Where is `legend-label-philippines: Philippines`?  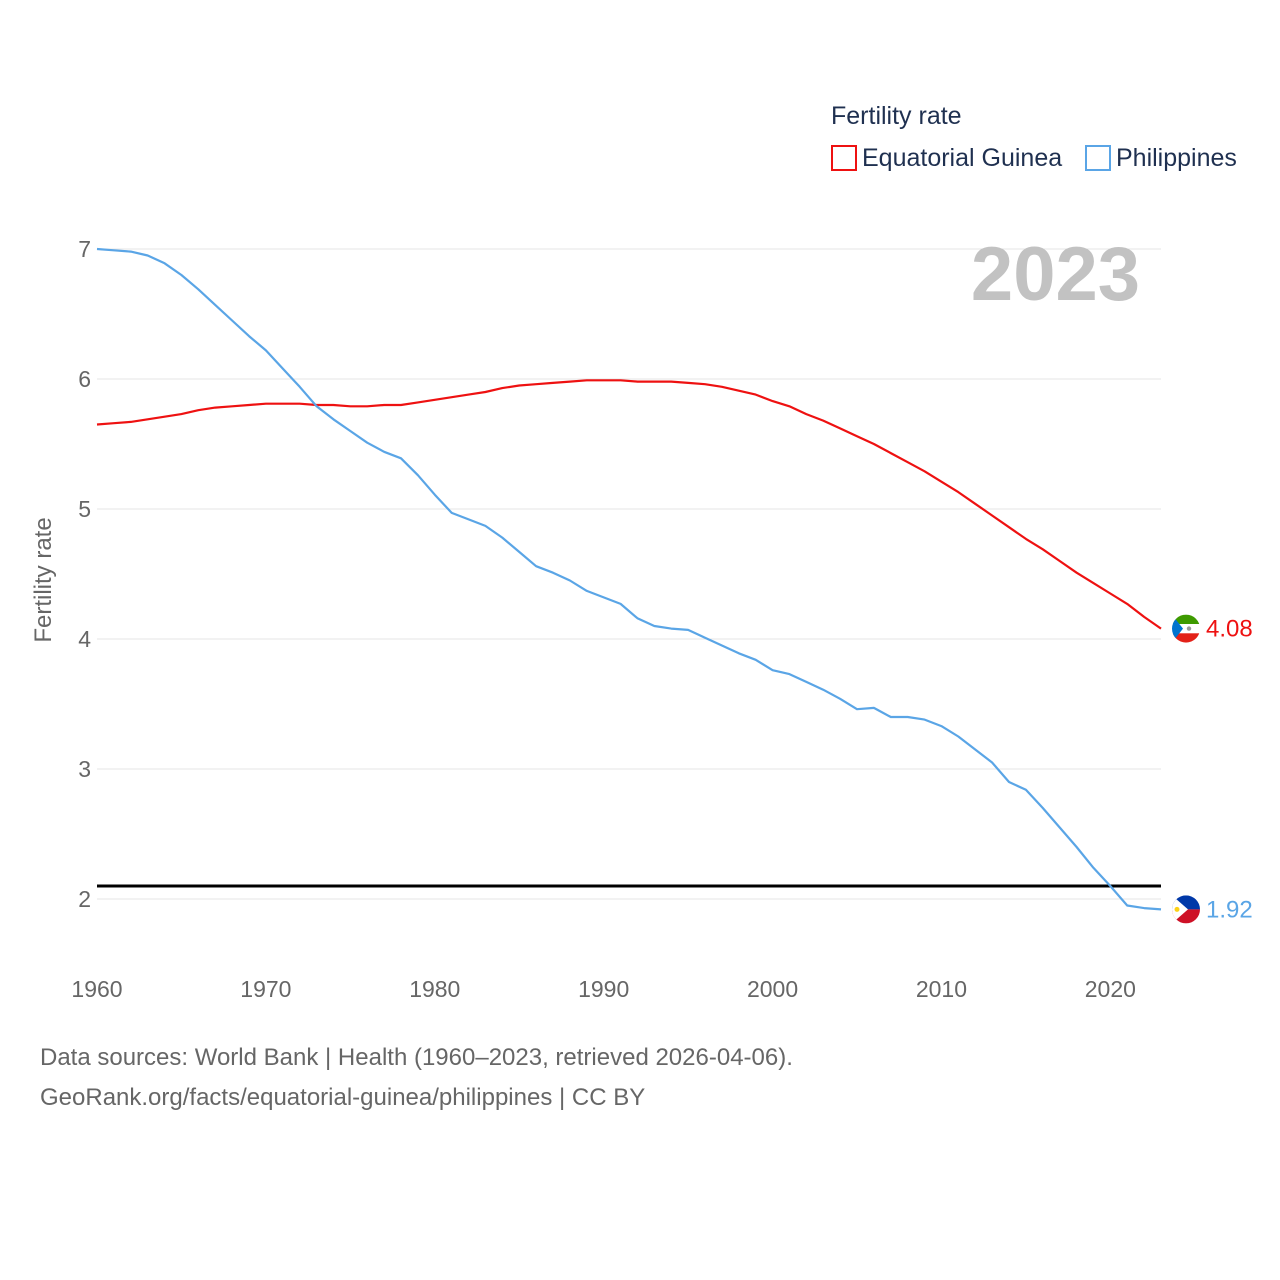 legend-label-philippines: Philippines is located at coordinates (1176, 158).